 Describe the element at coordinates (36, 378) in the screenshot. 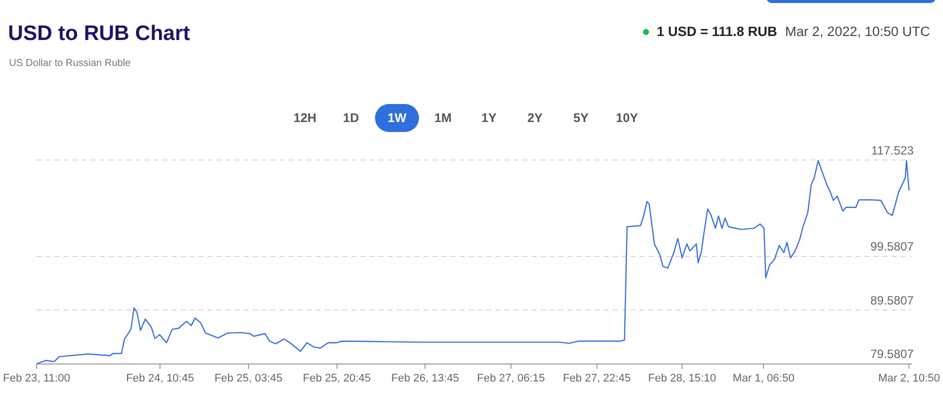

I see `x-tick-label: Feb 23, 11:00` at that location.